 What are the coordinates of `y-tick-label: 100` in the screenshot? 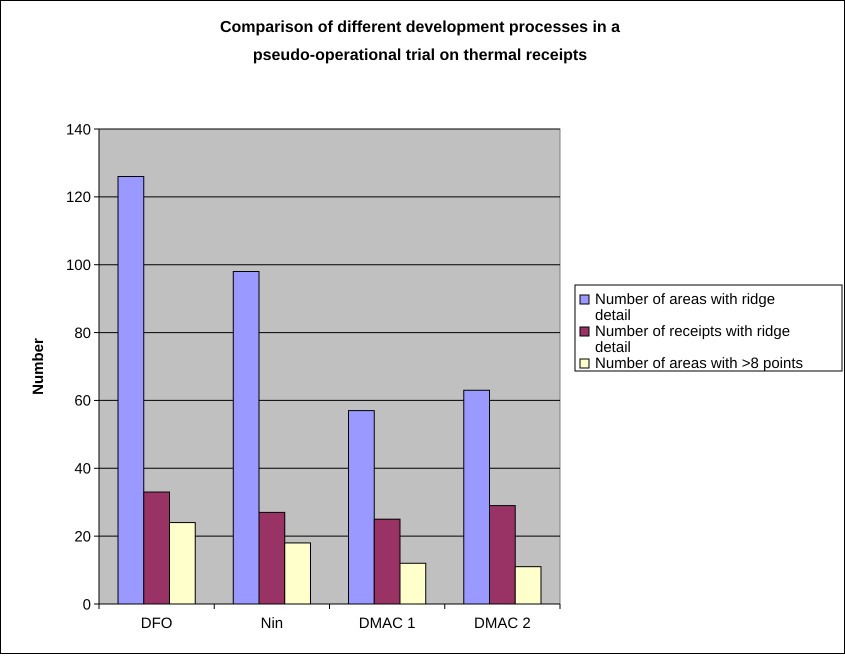 It's located at (78, 265).